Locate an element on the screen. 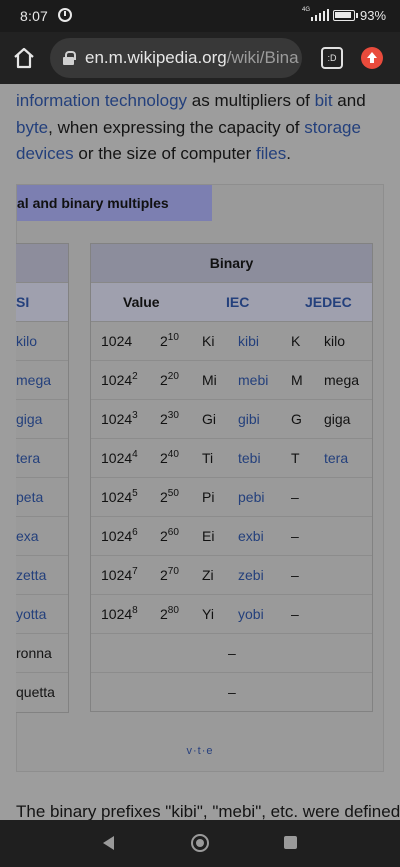 The width and height of the screenshot is (400, 867). si-row: tera is located at coordinates (42, 458).